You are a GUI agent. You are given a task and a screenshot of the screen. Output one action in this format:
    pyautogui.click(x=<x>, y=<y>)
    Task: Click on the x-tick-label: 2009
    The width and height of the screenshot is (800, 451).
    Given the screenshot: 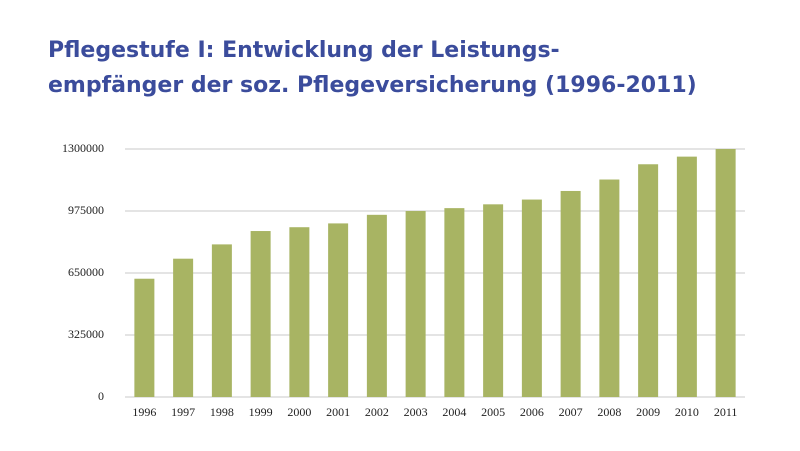 What is the action you would take?
    pyautogui.click(x=648, y=412)
    